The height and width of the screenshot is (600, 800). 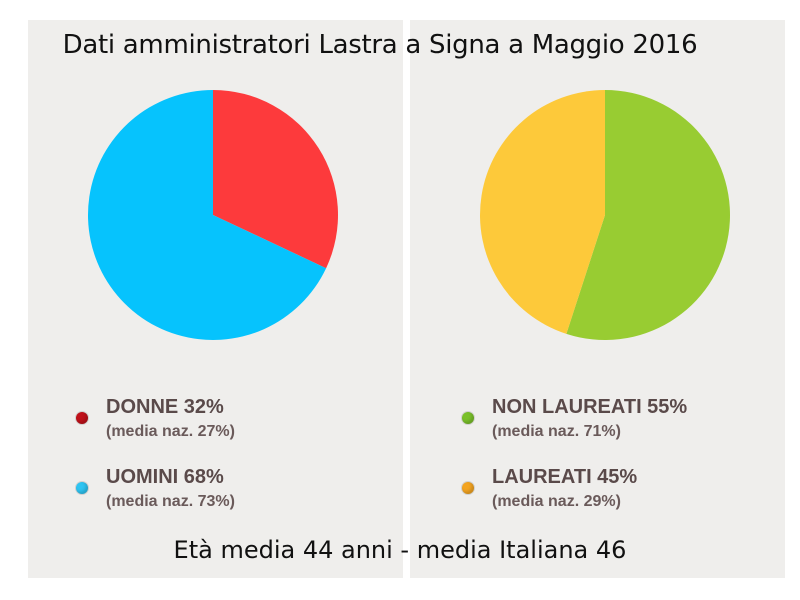 I want to click on legend-label-non-laureati: NON LAUREATI 55%, so click(x=590, y=407).